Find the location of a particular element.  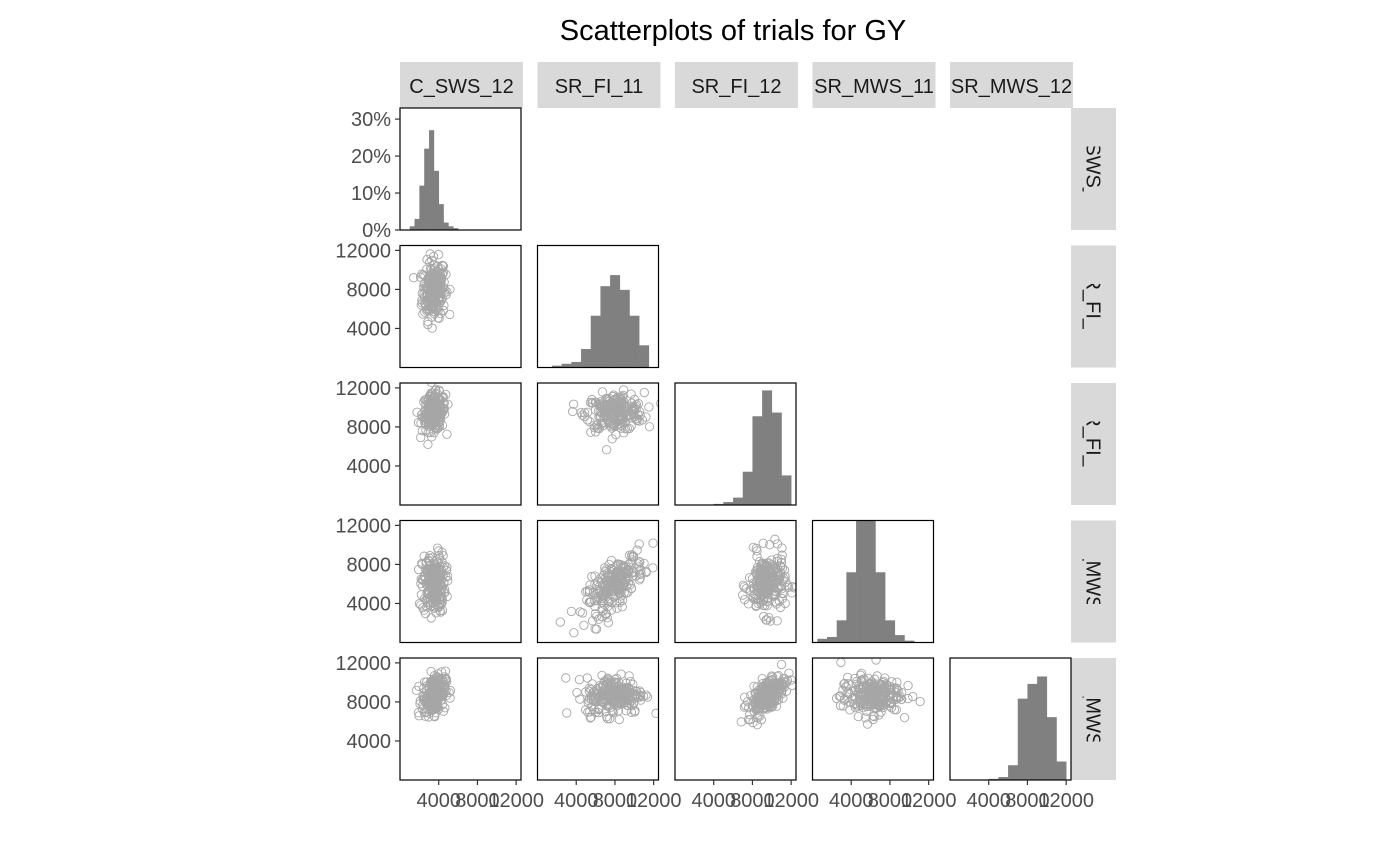

panel-border is located at coordinates (460, 169).